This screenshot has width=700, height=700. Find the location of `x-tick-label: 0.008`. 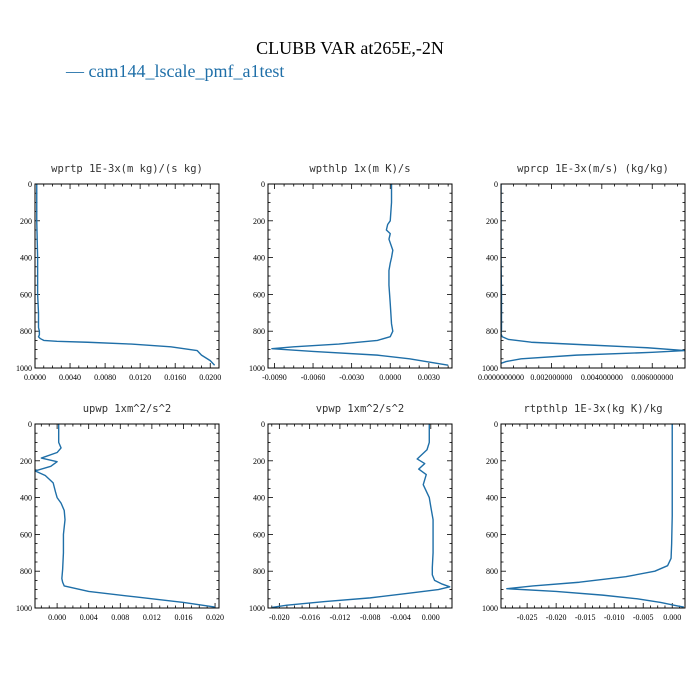

x-tick-label: 0.008 is located at coordinates (120, 617).